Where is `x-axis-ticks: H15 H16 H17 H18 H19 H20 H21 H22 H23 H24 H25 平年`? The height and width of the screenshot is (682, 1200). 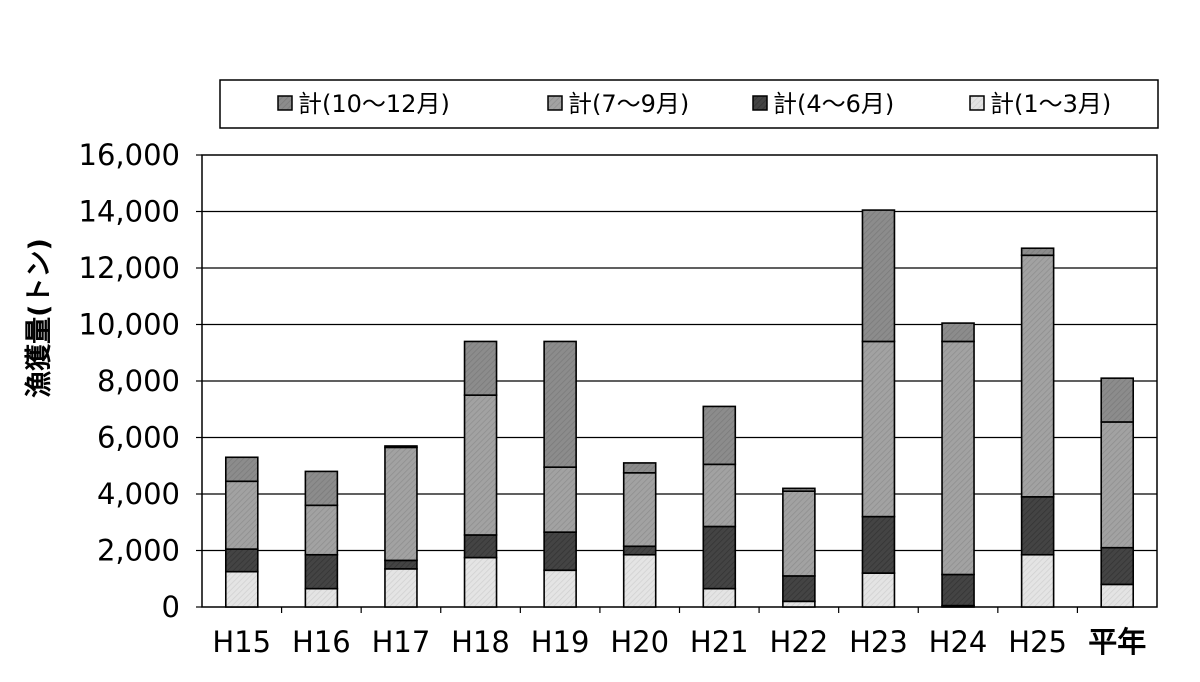 x-axis-ticks: H15 H16 H17 H18 H19 H20 H21 H22 H23 H24 H25 平年 is located at coordinates (679, 633).